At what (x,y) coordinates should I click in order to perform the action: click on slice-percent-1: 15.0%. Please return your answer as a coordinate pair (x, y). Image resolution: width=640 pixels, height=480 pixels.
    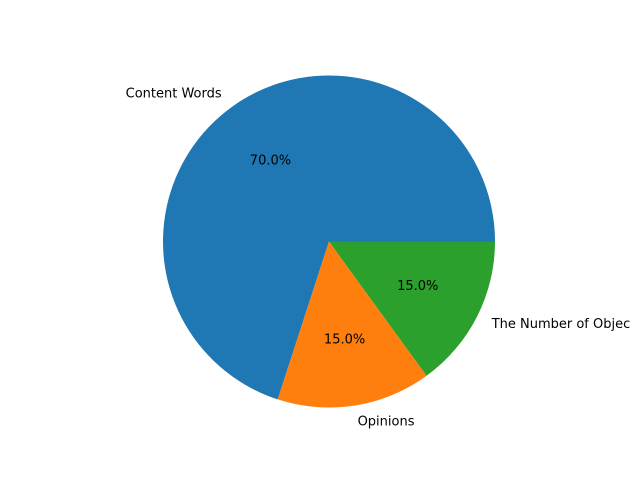
    Looking at the image, I should click on (344, 339).